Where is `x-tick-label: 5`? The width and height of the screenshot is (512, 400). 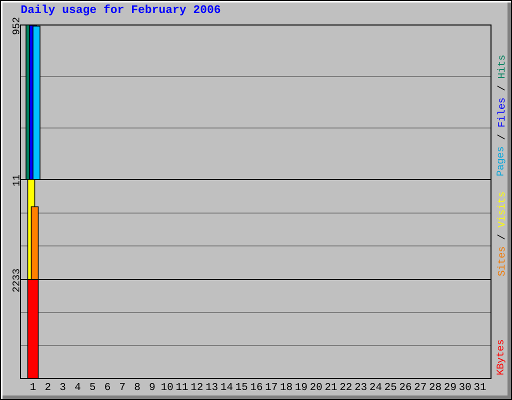 x-tick-label: 5 is located at coordinates (93, 386).